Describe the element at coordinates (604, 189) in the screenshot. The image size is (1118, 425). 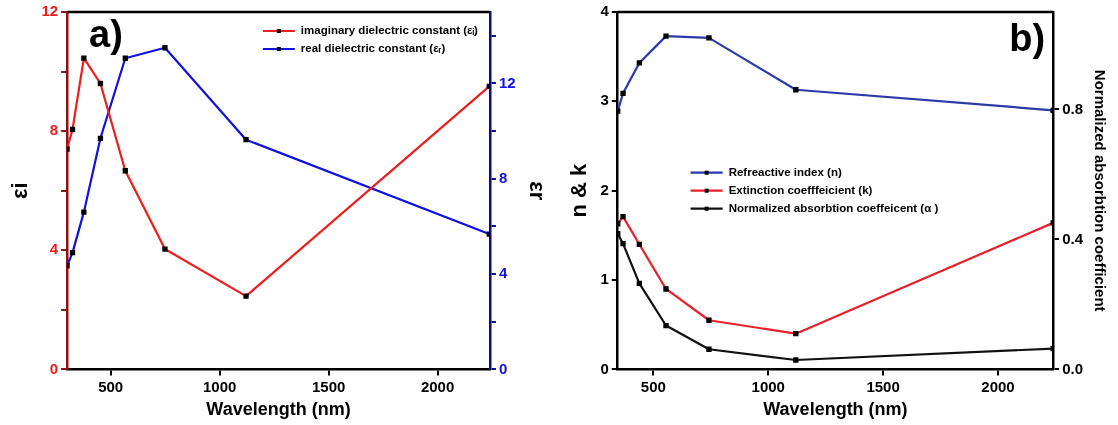
I see `y-tick-label: 2` at that location.